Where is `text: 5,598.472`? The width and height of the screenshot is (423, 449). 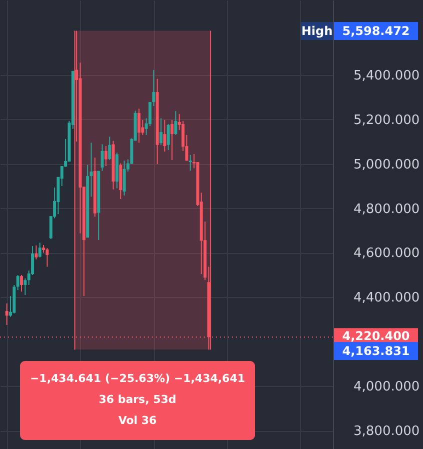 text: 5,598.472 is located at coordinates (376, 31).